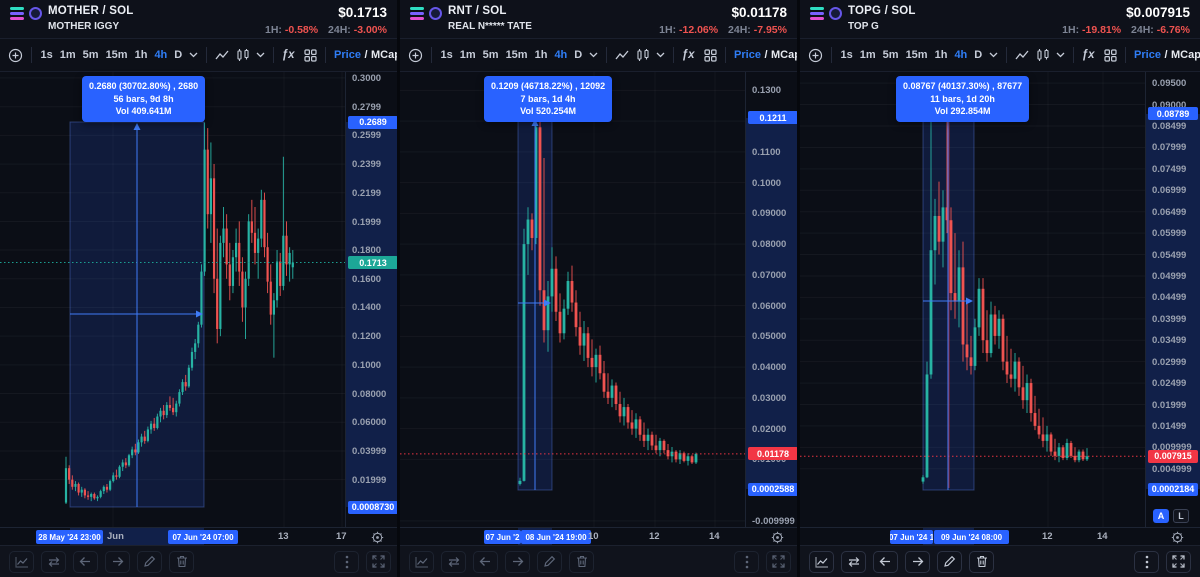  What do you see at coordinates (1173, 114) in the screenshot?
I see `selection-high-price-label: 0.08789` at bounding box center [1173, 114].